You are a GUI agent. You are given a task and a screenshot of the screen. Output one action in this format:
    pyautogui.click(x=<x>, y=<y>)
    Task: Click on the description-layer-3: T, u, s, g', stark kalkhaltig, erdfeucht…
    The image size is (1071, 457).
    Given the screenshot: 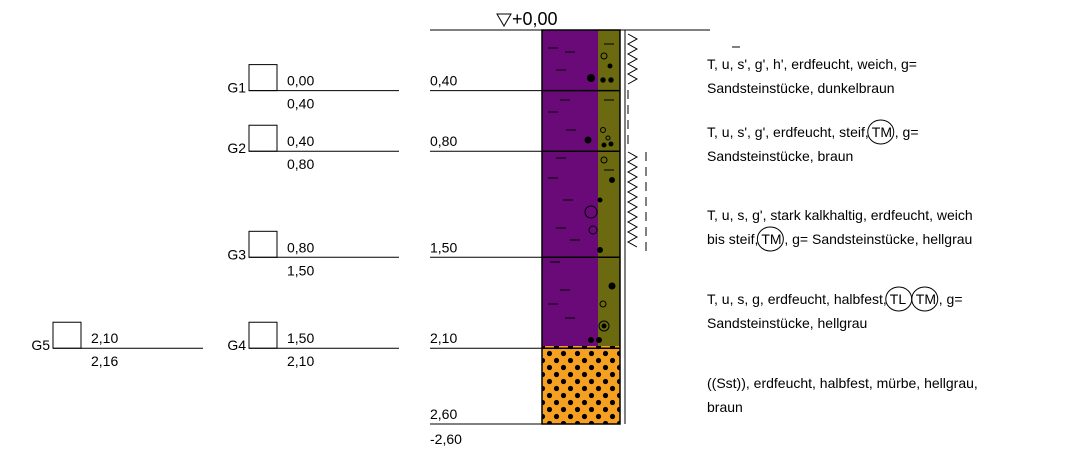 What is the action you would take?
    pyautogui.click(x=840, y=229)
    